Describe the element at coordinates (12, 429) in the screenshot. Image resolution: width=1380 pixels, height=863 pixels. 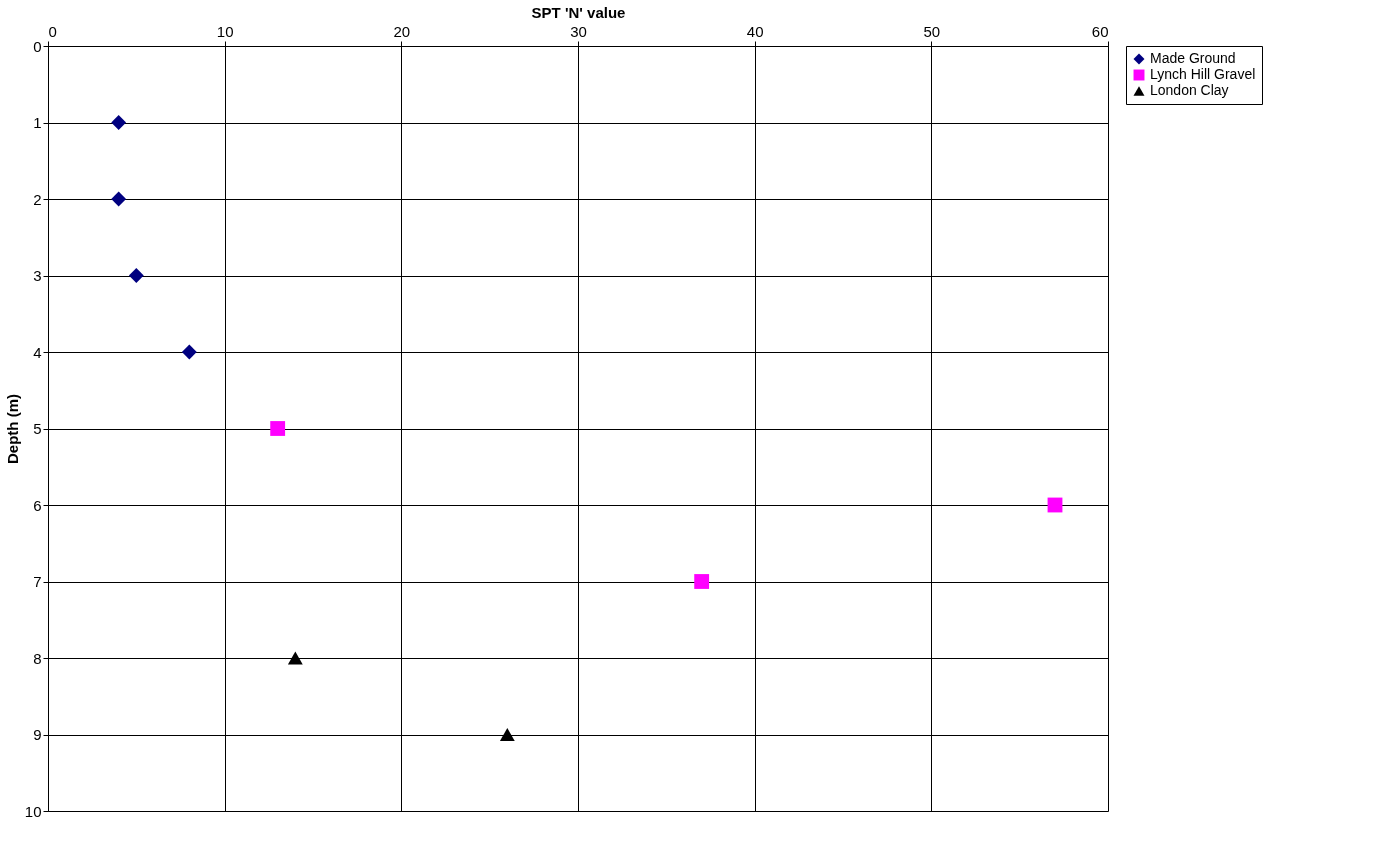
I see `y-axis-title: Depth (m)` at that location.